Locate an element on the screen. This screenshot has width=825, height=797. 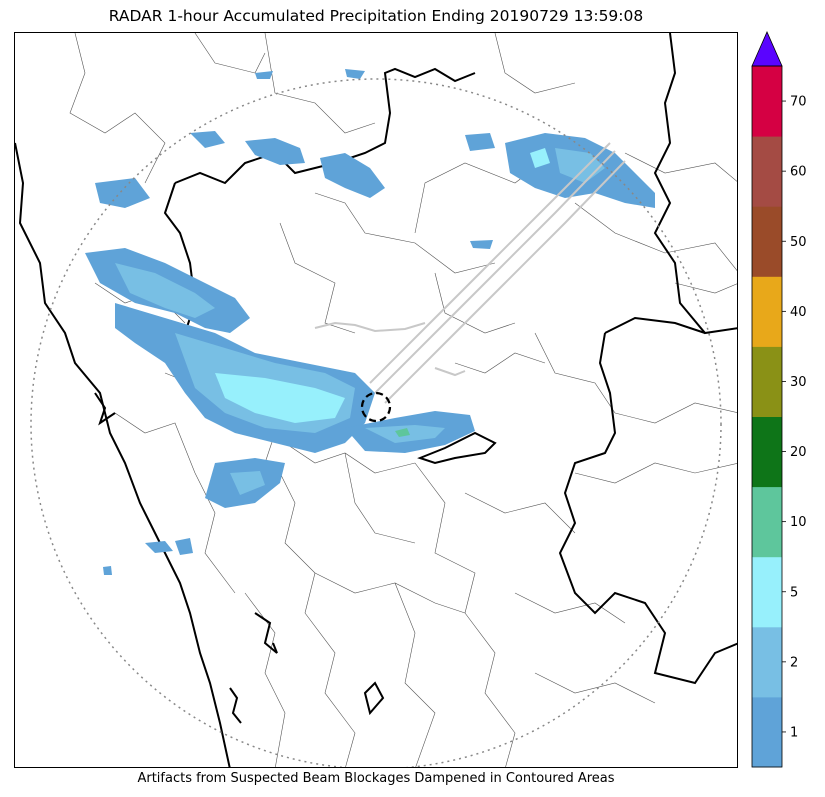
colorbar-tick-label: 10 is located at coordinates (798, 522).